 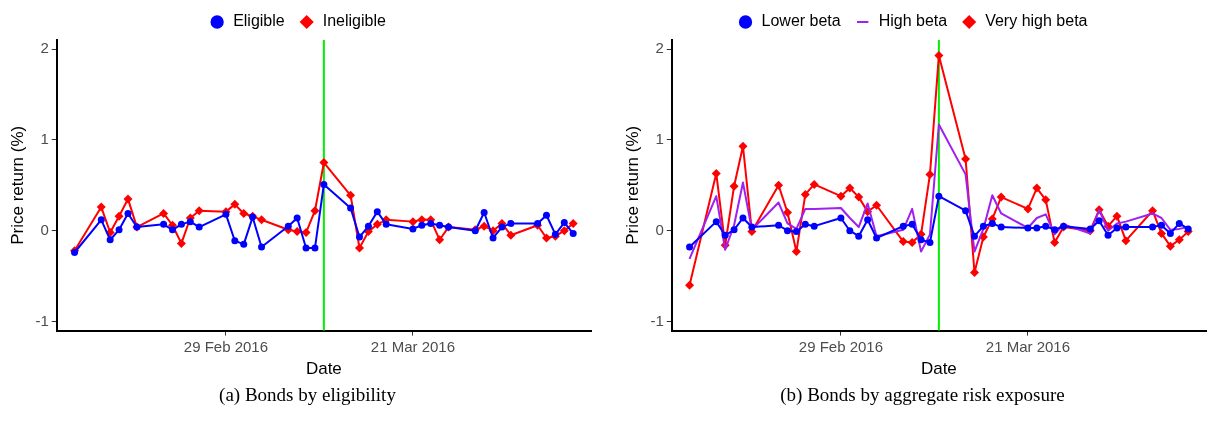 What do you see at coordinates (17, 185) in the screenshot?
I see `y-axis-title: Price return (%)` at bounding box center [17, 185].